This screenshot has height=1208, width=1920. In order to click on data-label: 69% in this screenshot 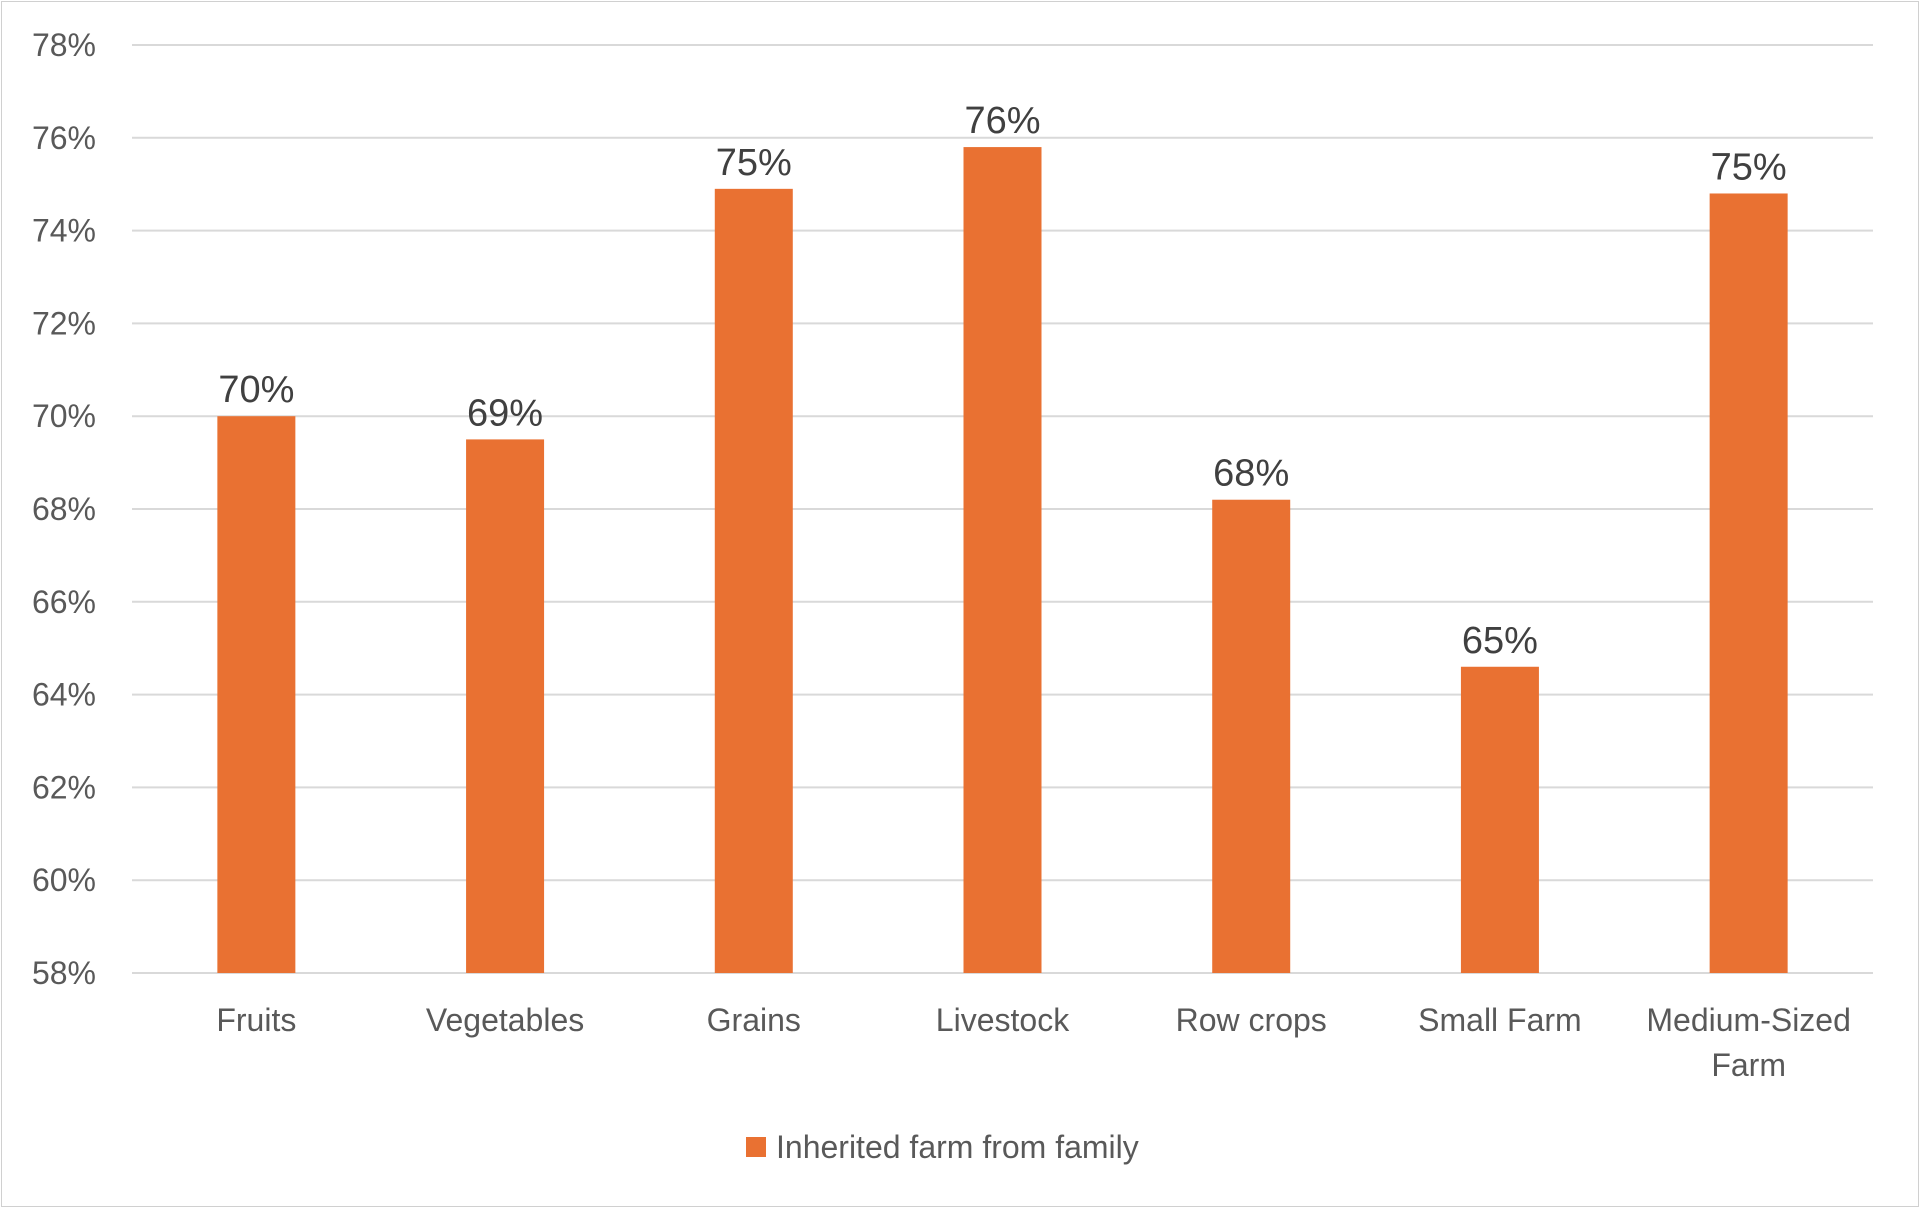, I will do `click(505, 413)`.